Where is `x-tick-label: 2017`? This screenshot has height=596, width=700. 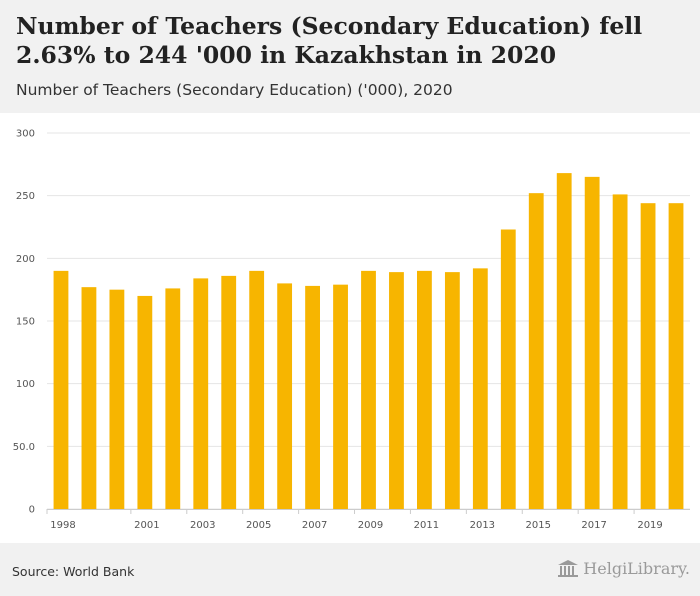 x-tick-label: 2017 is located at coordinates (593, 525).